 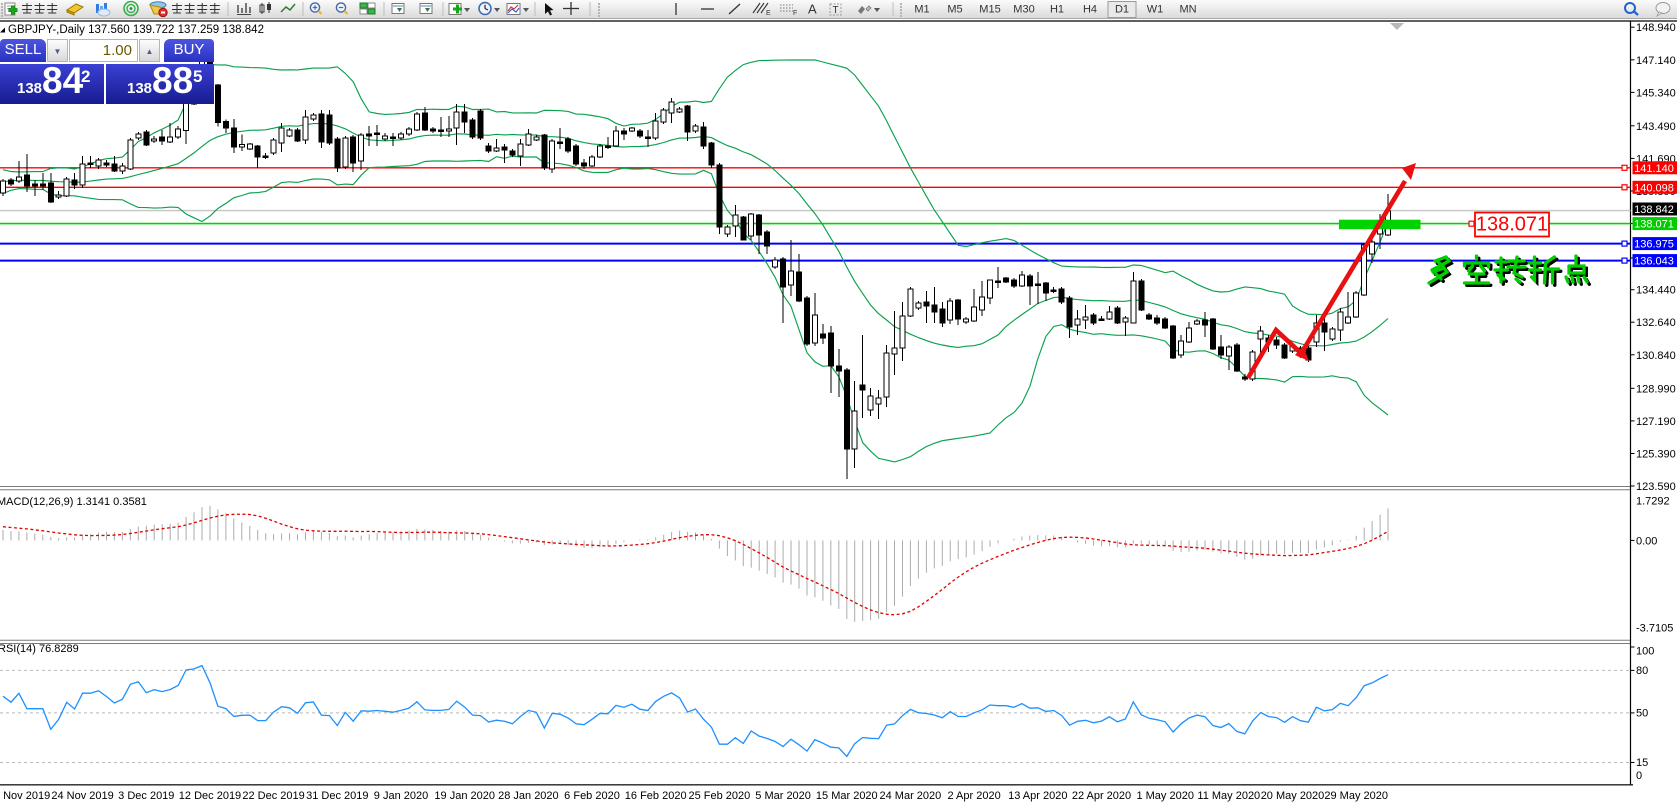 I want to click on svg-text: 13 Apr 2020, so click(x=1037, y=796).